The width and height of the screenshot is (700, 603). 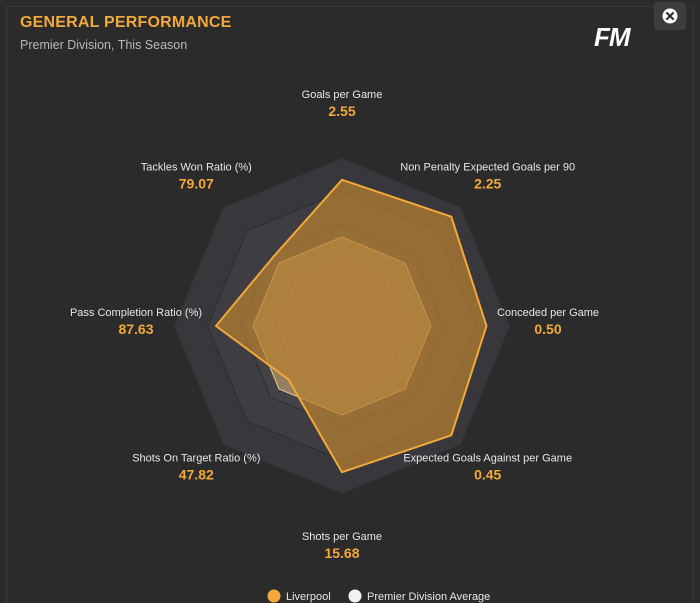 I want to click on axis-value: 47.82, so click(x=196, y=475).